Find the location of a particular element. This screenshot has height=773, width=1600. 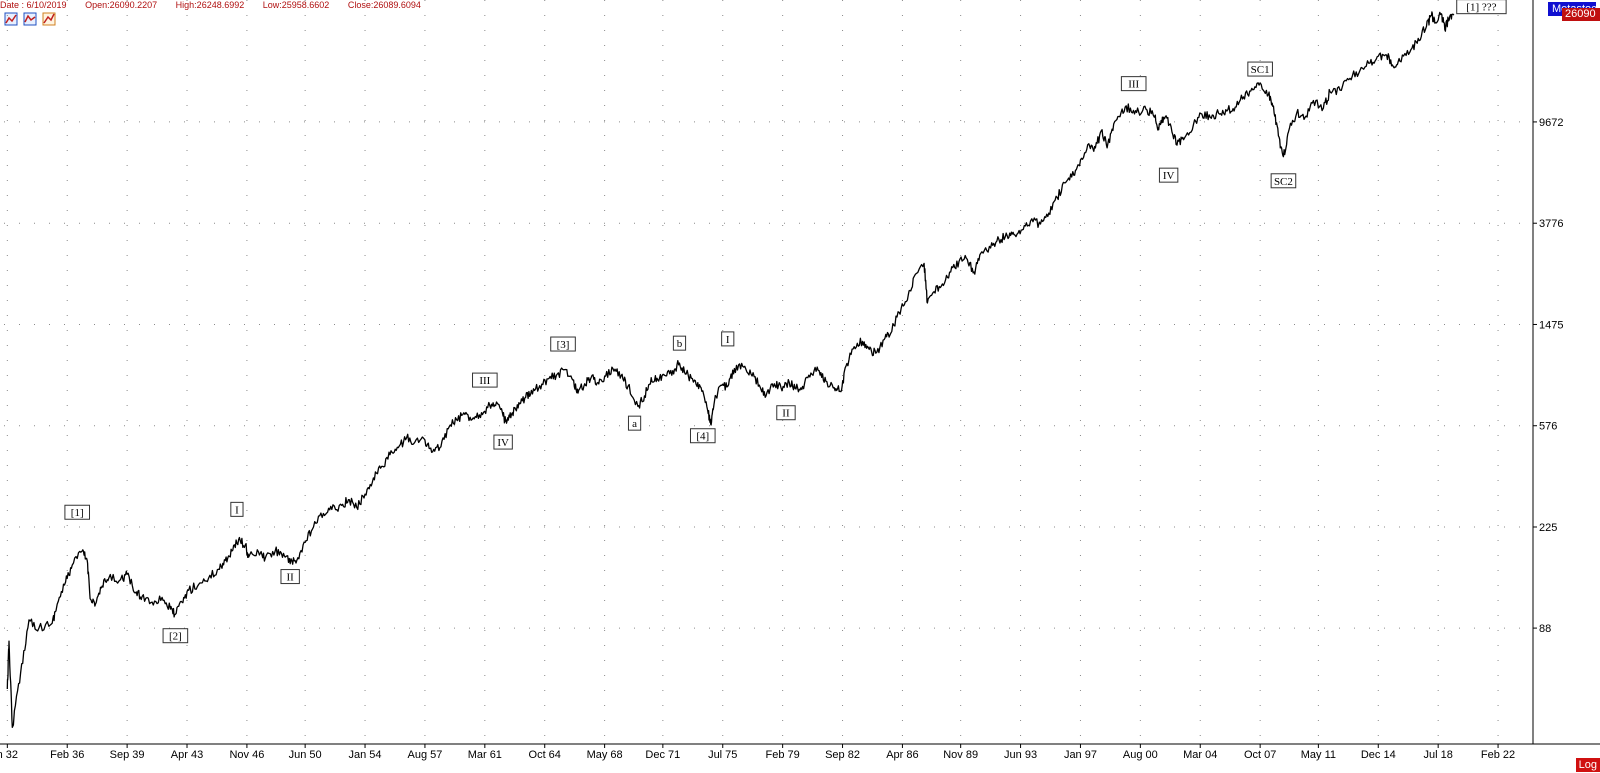

wave-label-text: a is located at coordinates (634, 424).